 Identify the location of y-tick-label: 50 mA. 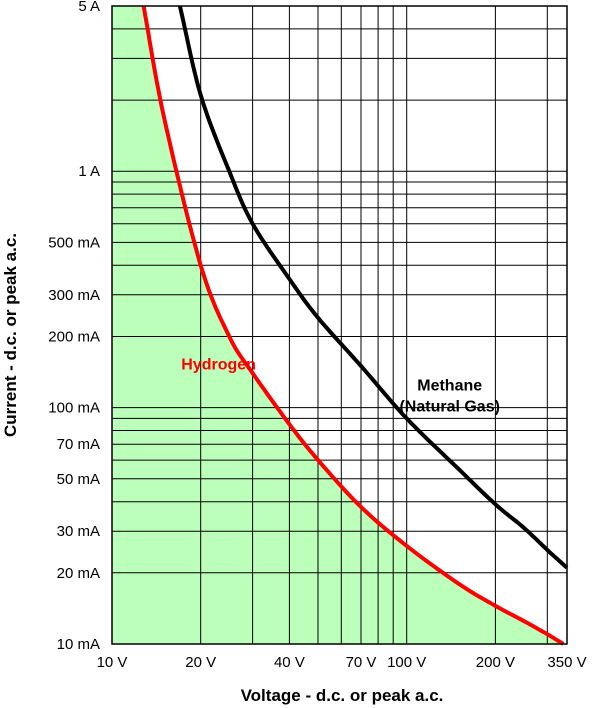
(78, 479).